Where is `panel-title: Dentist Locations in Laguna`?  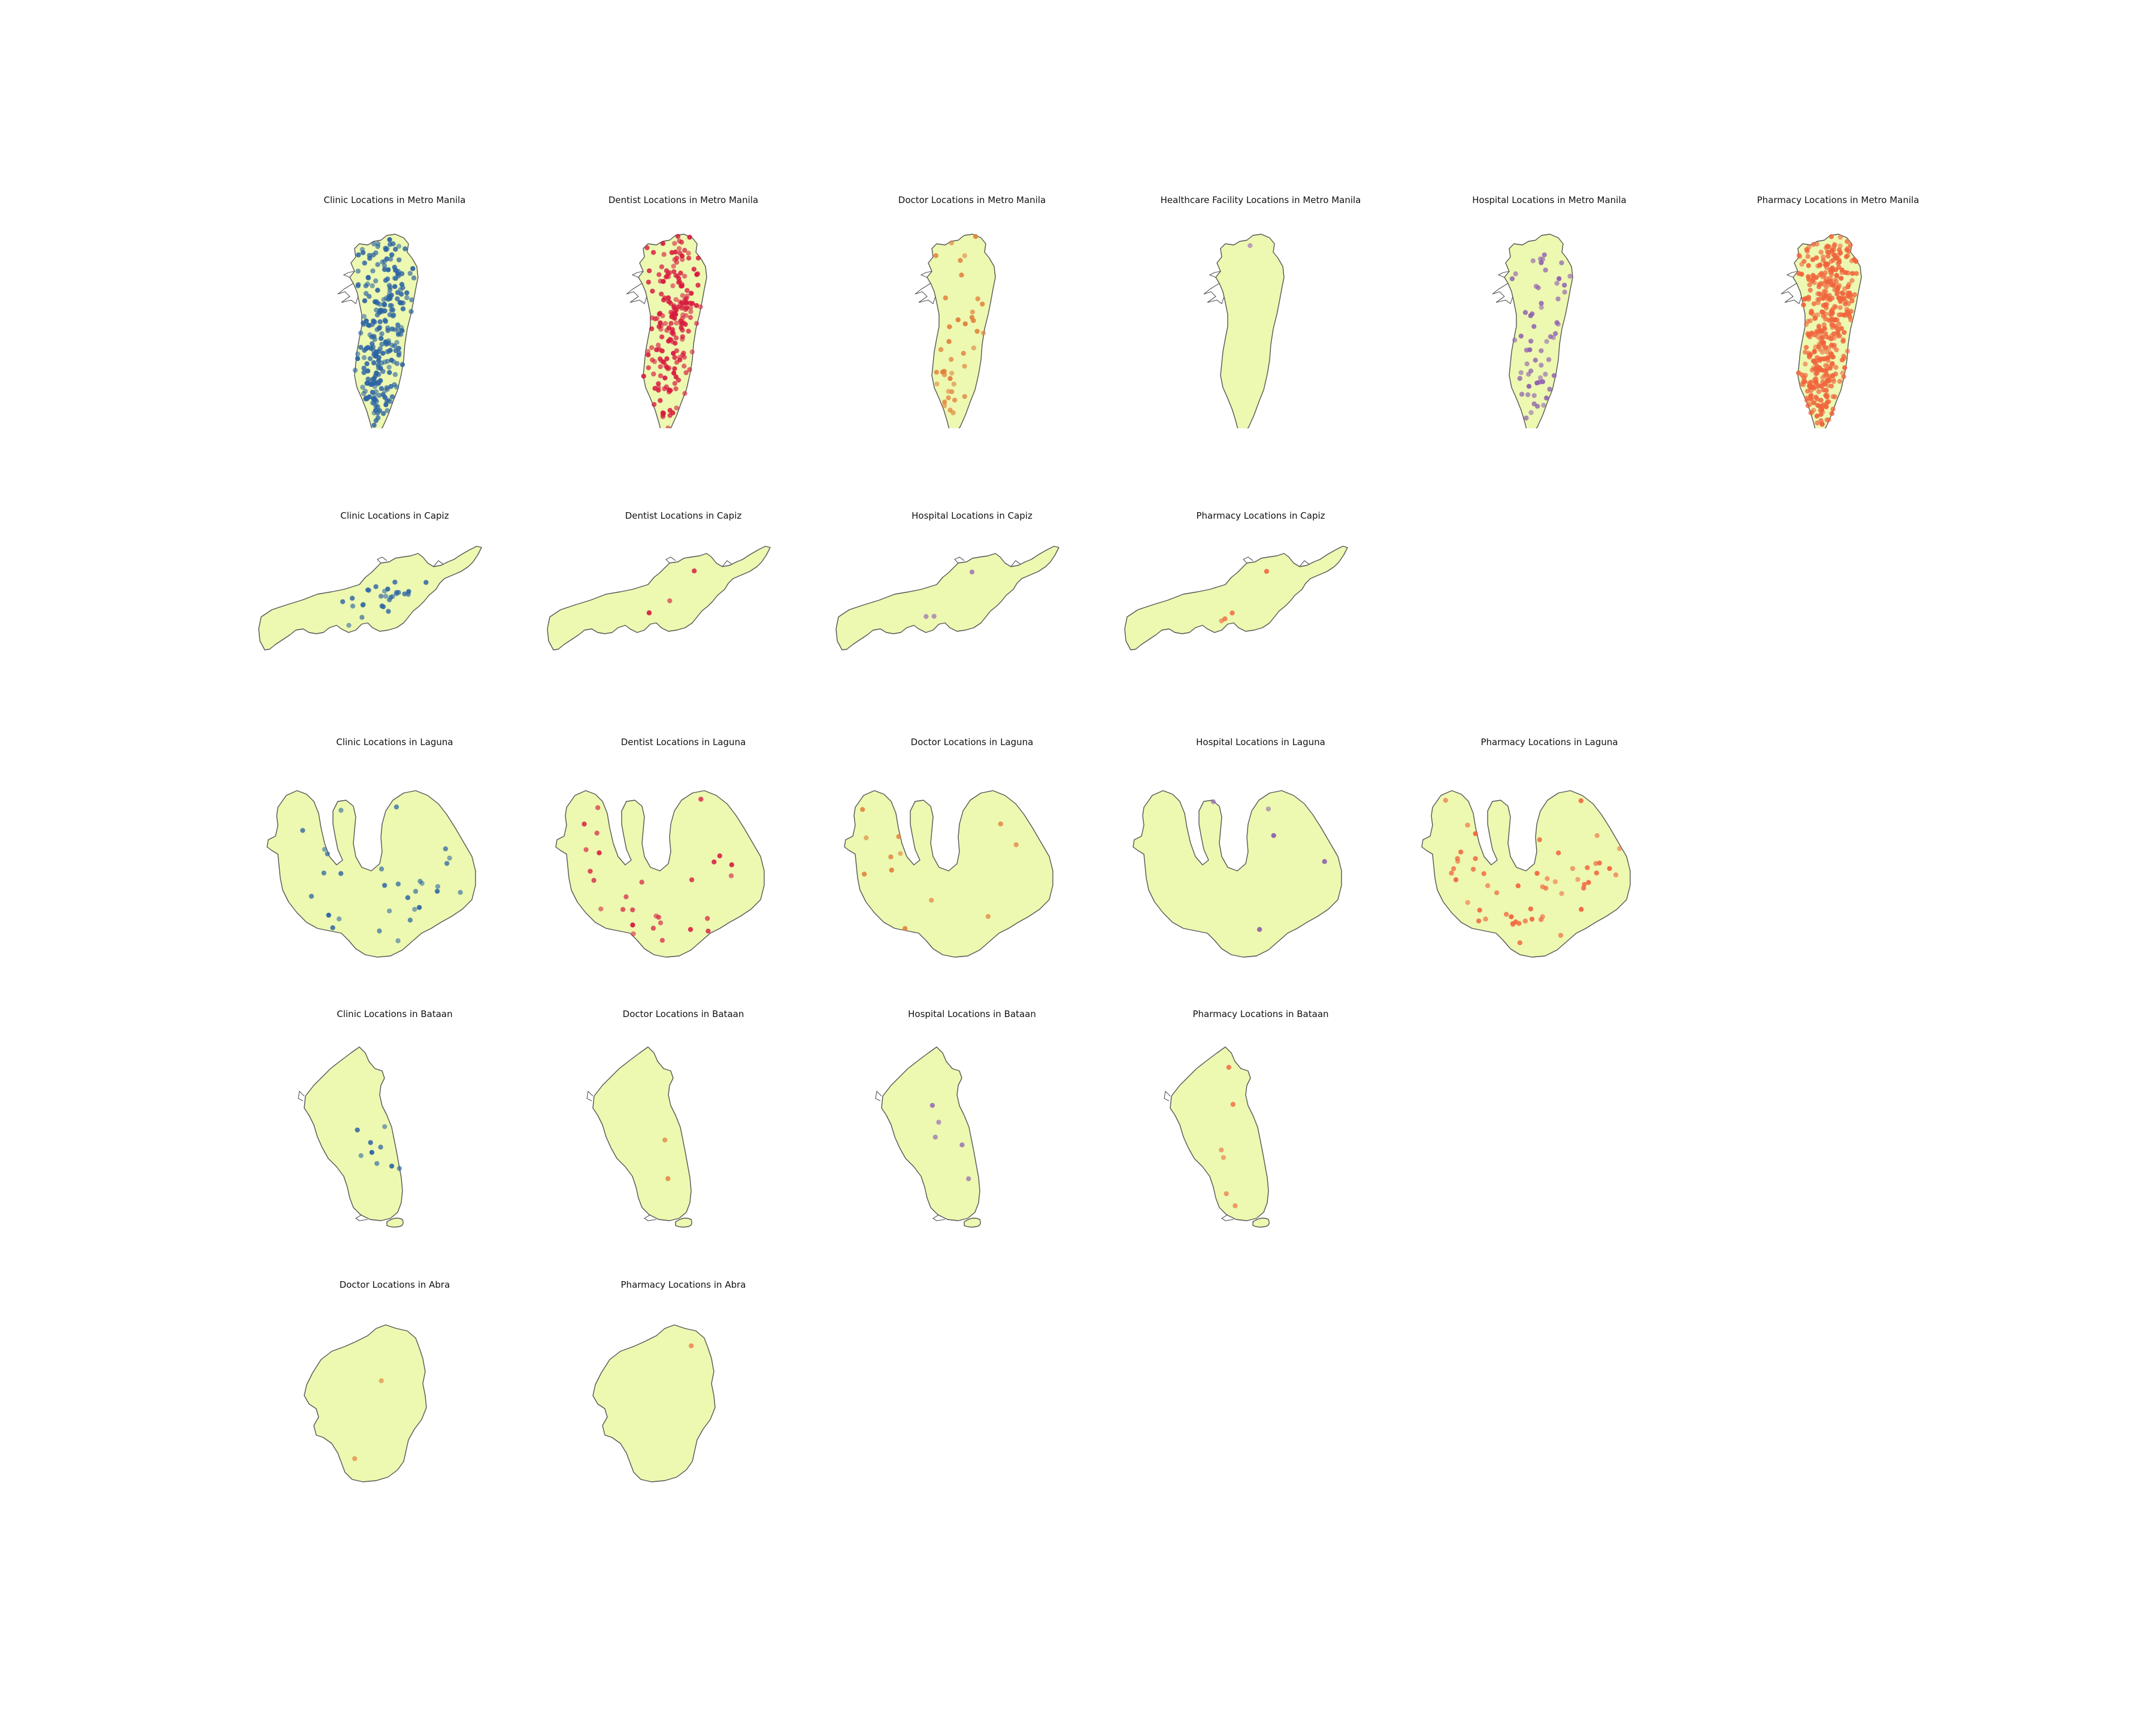 panel-title: Dentist Locations in Laguna is located at coordinates (683, 743).